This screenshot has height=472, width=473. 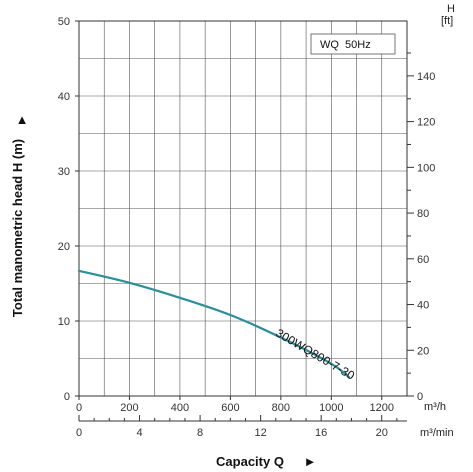 What do you see at coordinates (437, 433) in the screenshot?
I see `x2-axis-unit: m³/min` at bounding box center [437, 433].